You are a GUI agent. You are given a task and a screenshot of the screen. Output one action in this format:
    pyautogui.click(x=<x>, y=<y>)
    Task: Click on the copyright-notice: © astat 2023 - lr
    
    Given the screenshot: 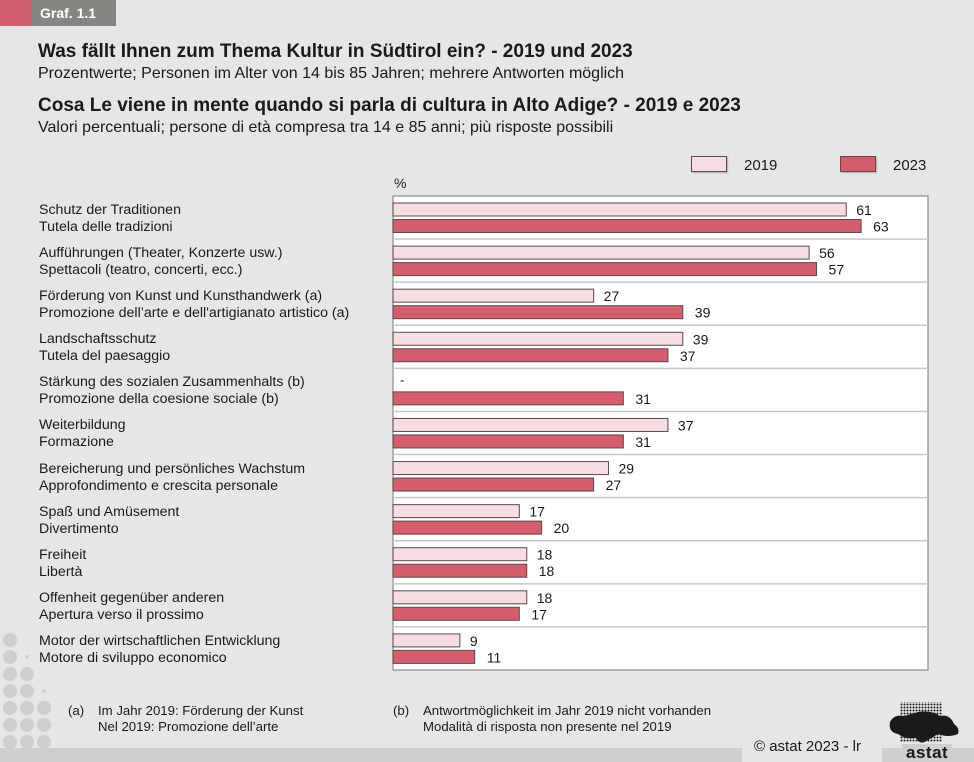 What is the action you would take?
    pyautogui.click(x=812, y=748)
    